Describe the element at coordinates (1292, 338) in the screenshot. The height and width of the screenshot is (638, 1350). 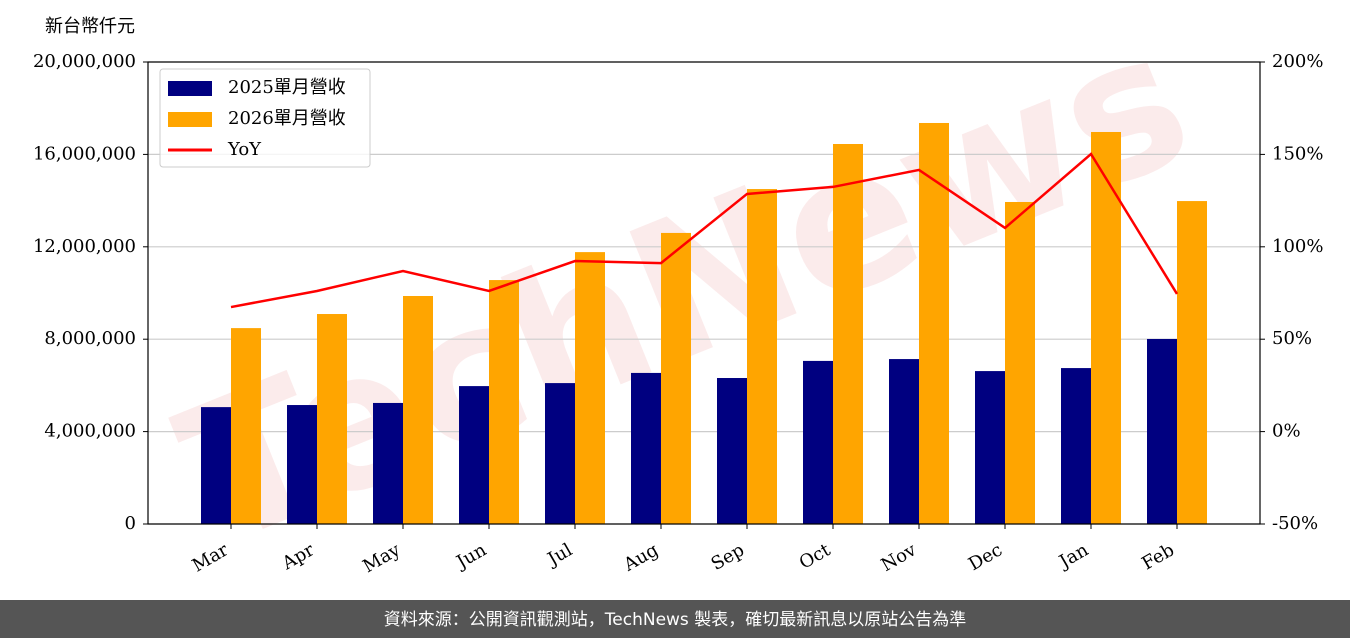
I see `y2-tick-label: 50%` at that location.